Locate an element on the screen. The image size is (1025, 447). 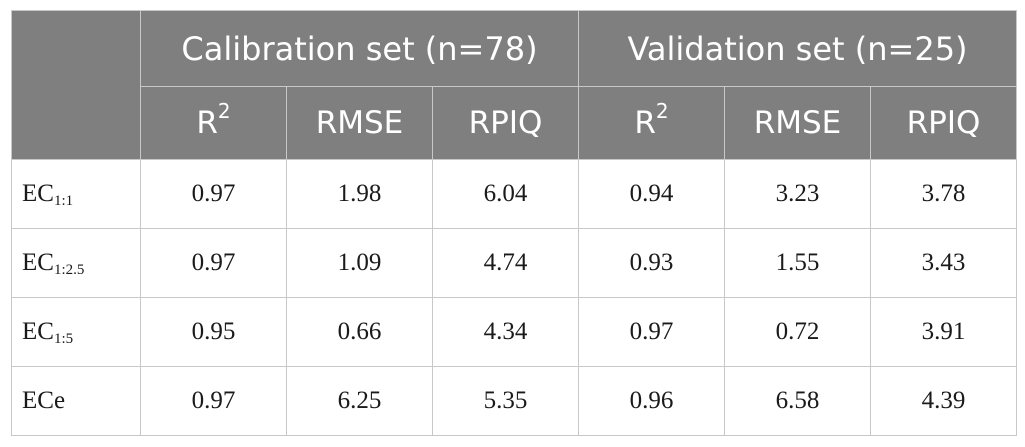
table-cell: 6.25 is located at coordinates (359, 401).